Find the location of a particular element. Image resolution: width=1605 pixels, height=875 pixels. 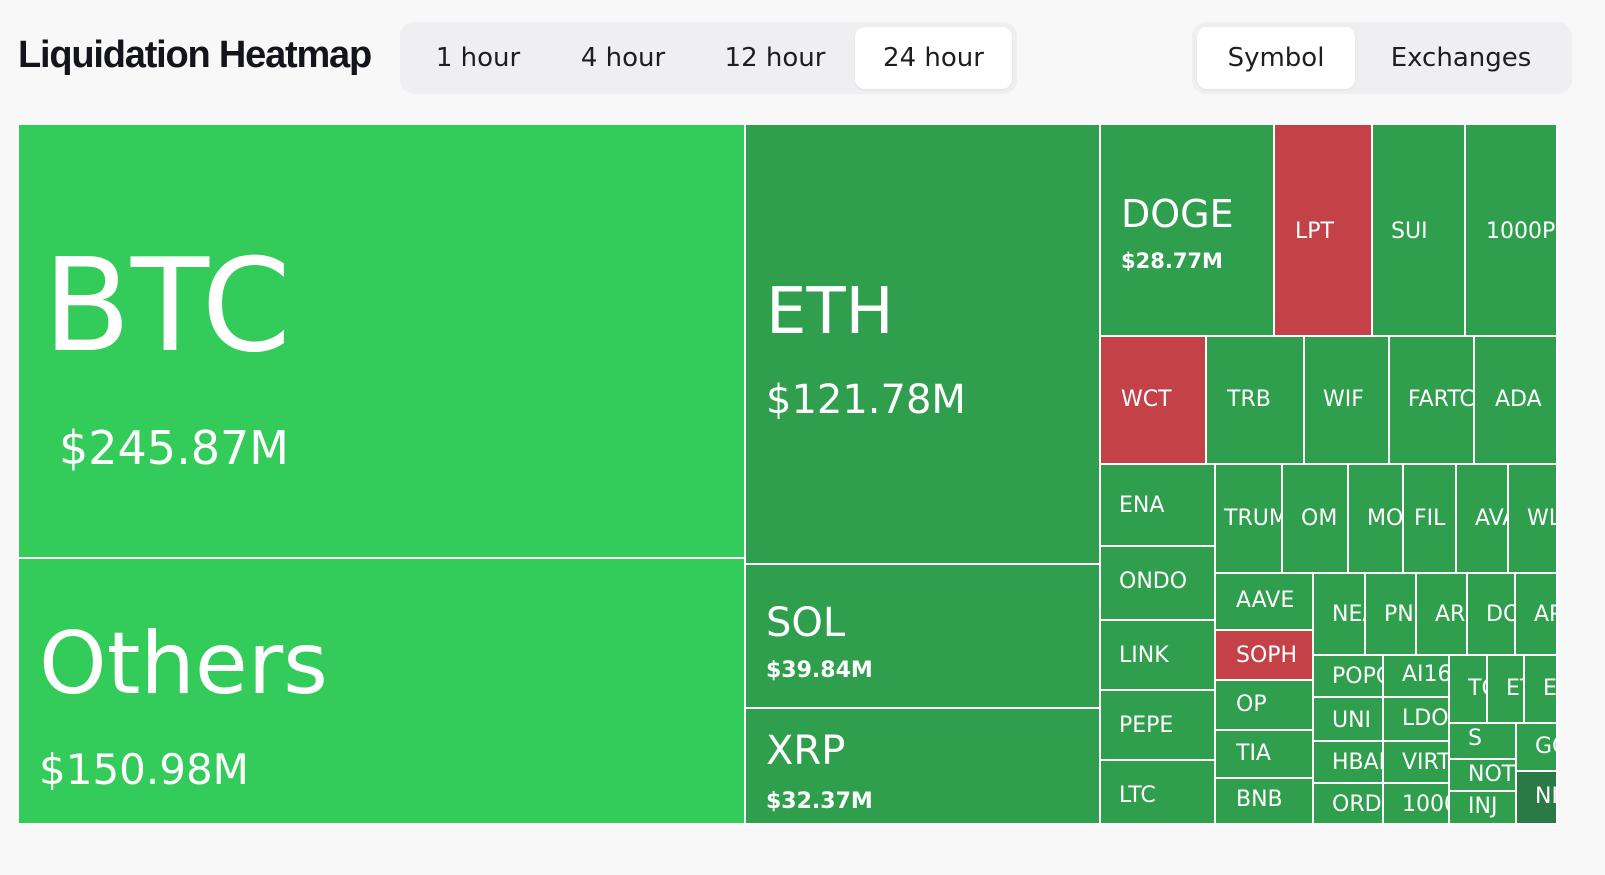

tile-symbol: VIRTUAL is located at coordinates (1426, 762).